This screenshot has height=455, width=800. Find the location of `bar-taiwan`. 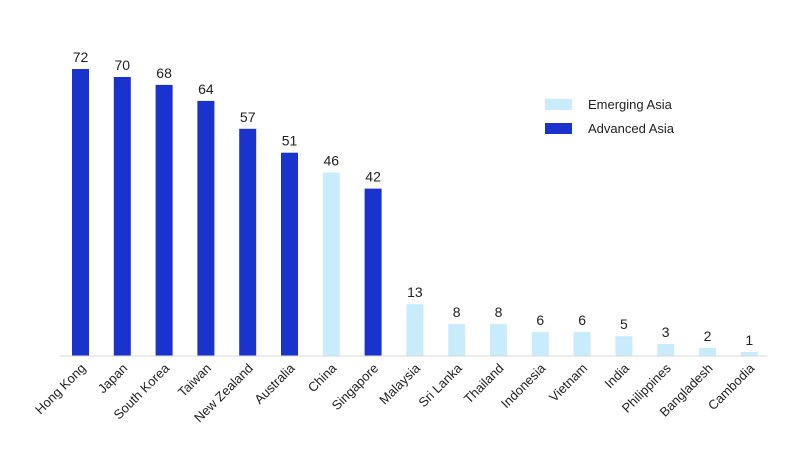

bar-taiwan is located at coordinates (206, 228).